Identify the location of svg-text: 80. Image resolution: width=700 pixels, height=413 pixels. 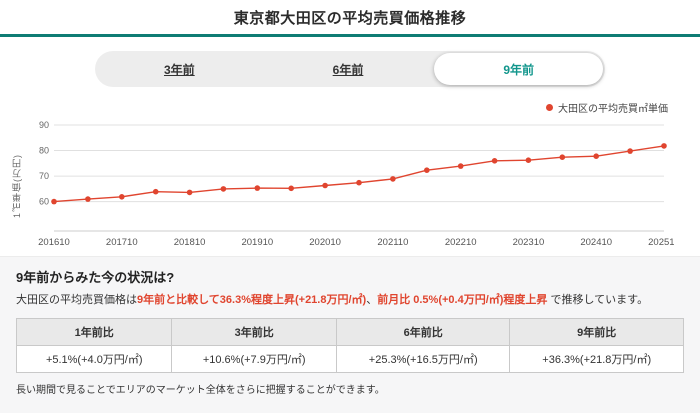
(44, 151).